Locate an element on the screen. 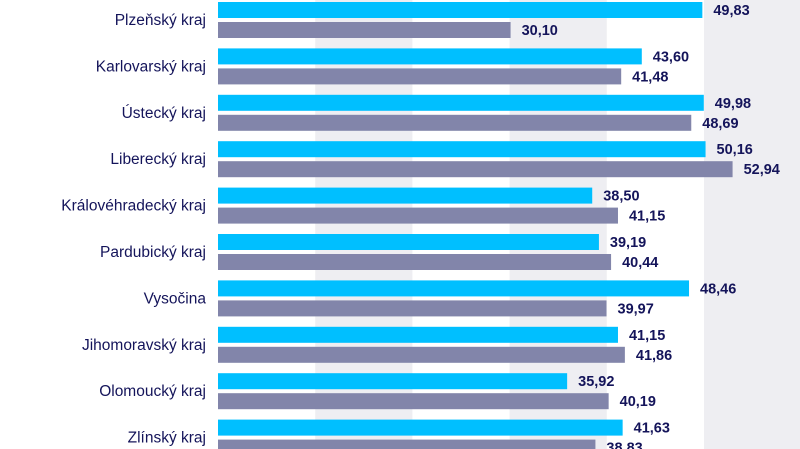 The height and width of the screenshot is (449, 800). value-label-series-2: 30,10 is located at coordinates (540, 31).